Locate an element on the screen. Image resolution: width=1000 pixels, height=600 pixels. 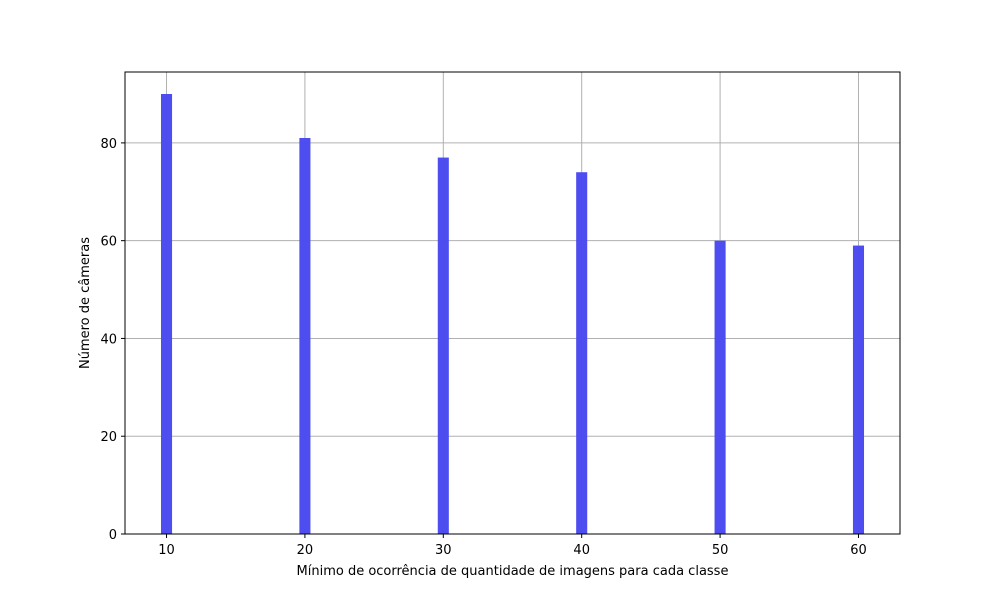
y-tick-label: 20 is located at coordinates (108, 437).